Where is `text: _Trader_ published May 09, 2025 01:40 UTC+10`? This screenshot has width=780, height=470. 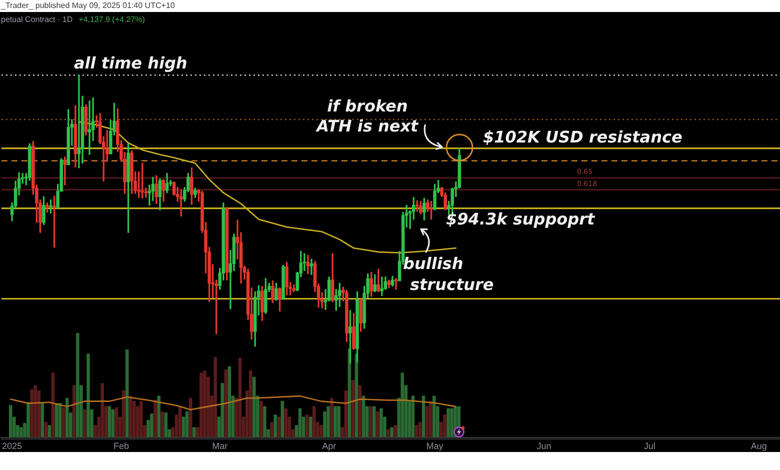 text: _Trader_ published May 09, 2025 01:40 UTC+10 is located at coordinates (88, 6).